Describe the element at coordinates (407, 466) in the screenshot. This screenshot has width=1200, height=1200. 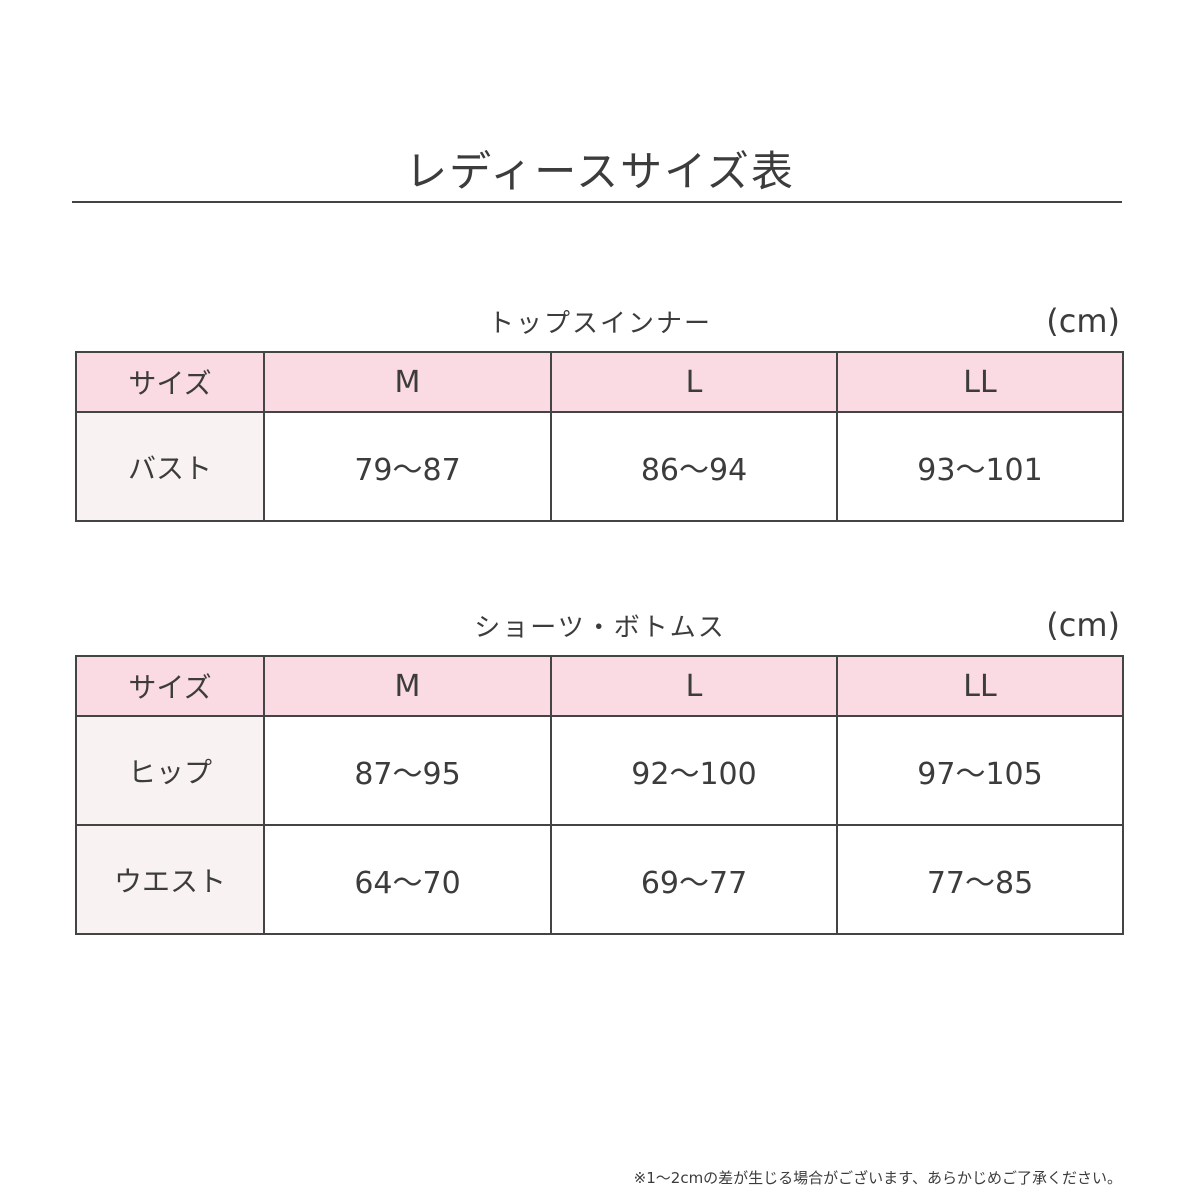
I see `table-cell: 79〜87` at that location.